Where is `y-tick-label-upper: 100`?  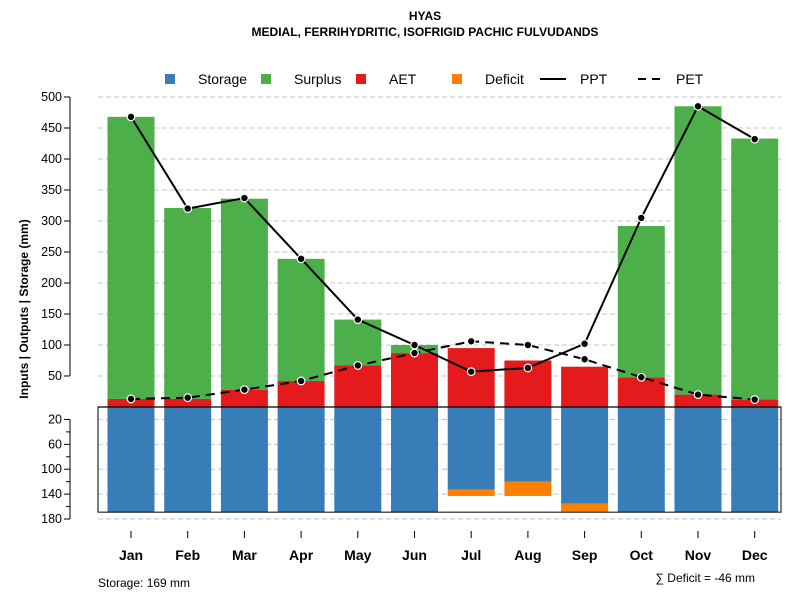
y-tick-label-upper: 100 is located at coordinates (51, 345).